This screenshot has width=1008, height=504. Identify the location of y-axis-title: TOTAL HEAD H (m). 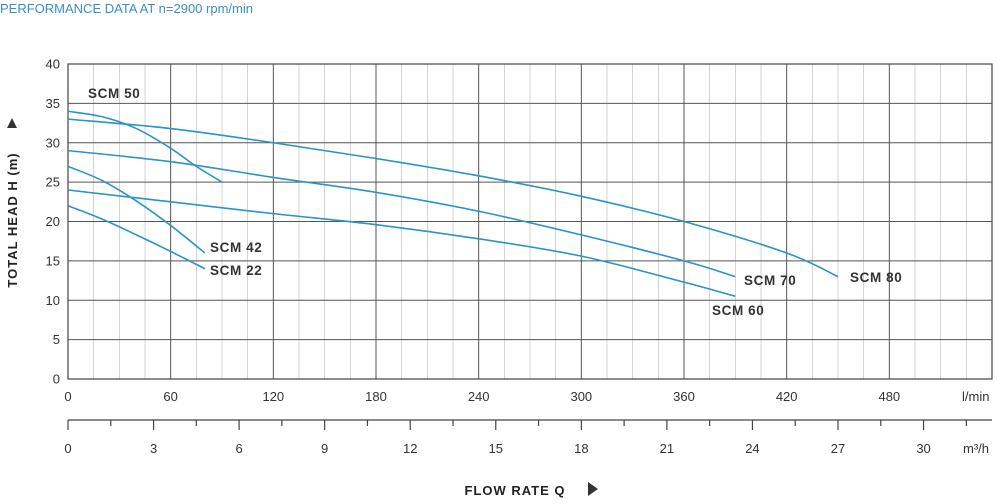
(12, 219).